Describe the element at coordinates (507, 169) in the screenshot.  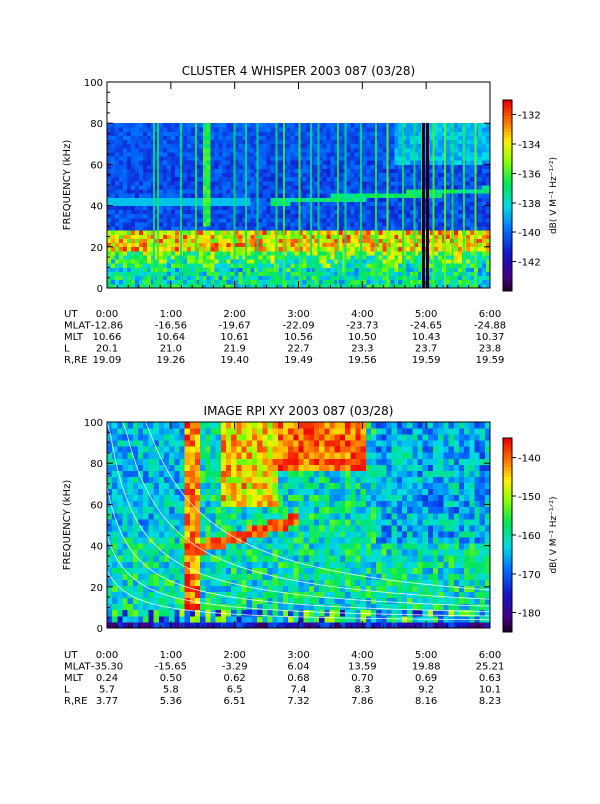
I see `colorbar-segment` at that location.